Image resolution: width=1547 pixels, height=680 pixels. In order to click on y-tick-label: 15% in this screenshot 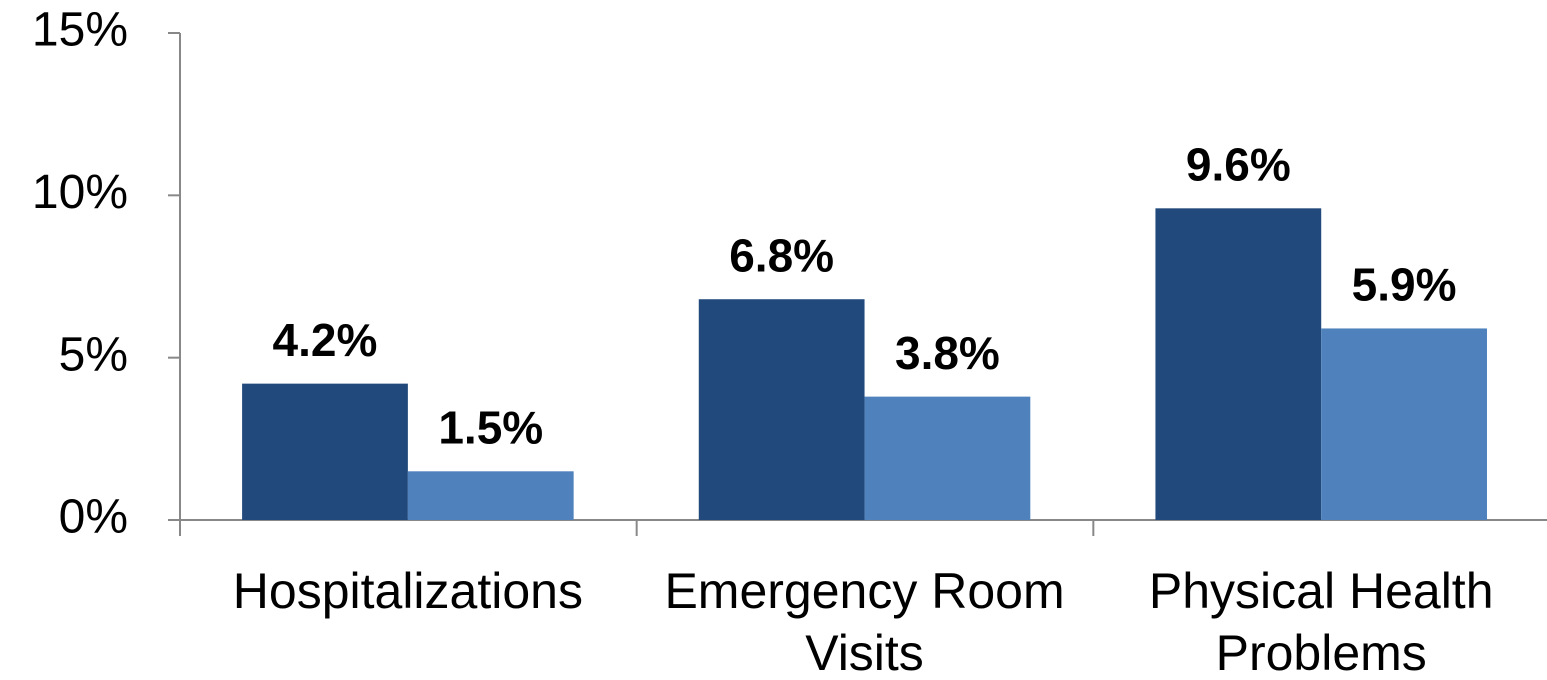, I will do `click(80, 30)`.